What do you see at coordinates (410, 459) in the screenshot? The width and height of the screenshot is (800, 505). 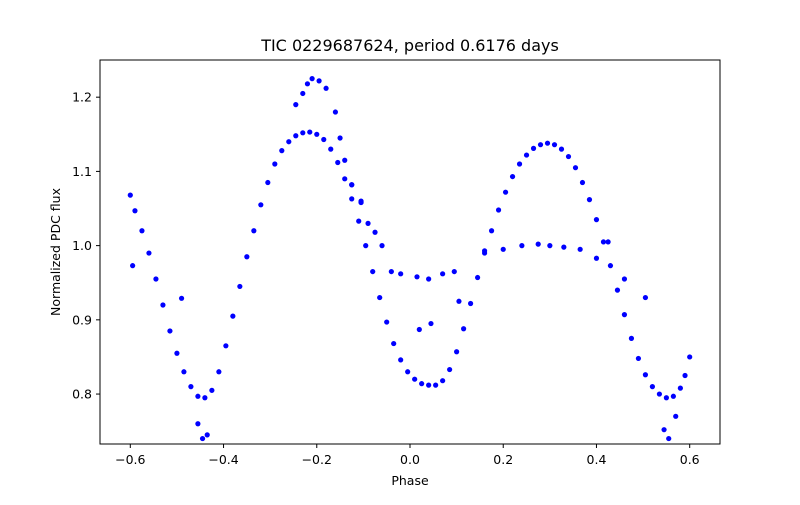 I see `x-tick-label: 0.0` at bounding box center [410, 459].